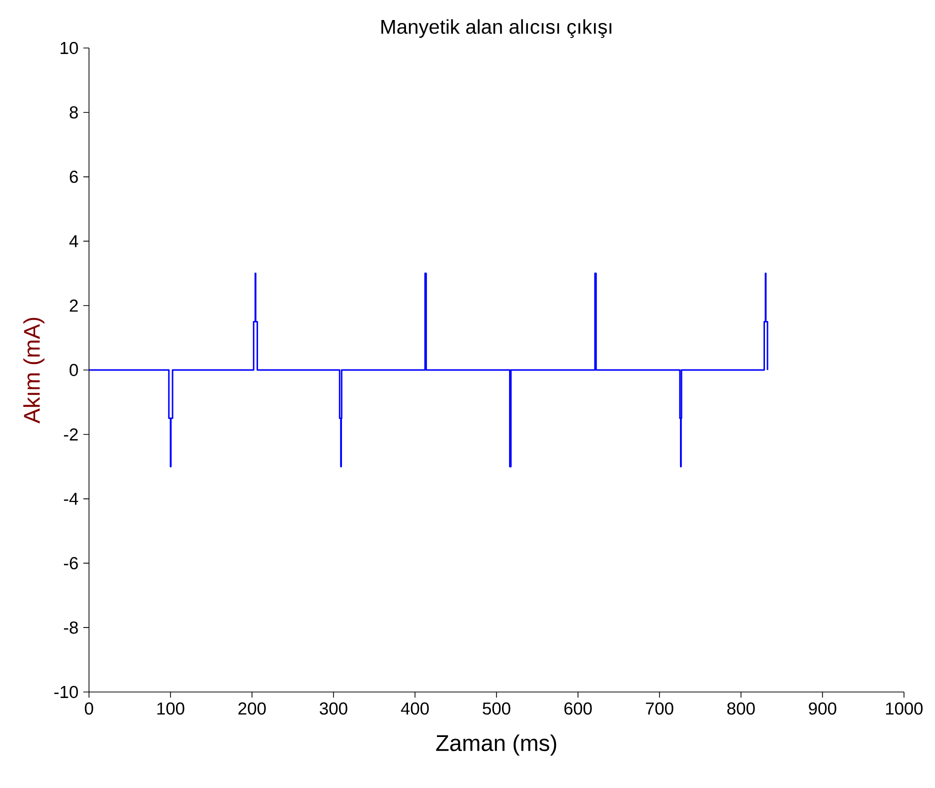 The height and width of the screenshot is (788, 935). What do you see at coordinates (170, 708) in the screenshot?
I see `x-tick-label: 100` at bounding box center [170, 708].